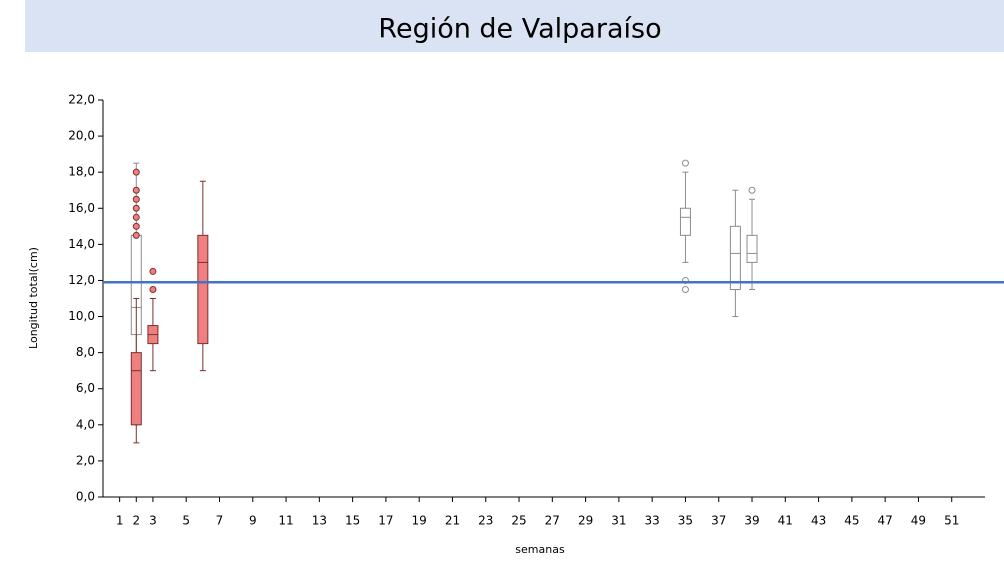  Describe the element at coordinates (85, 352) in the screenshot. I see `y-tick-label: 8,0` at that location.